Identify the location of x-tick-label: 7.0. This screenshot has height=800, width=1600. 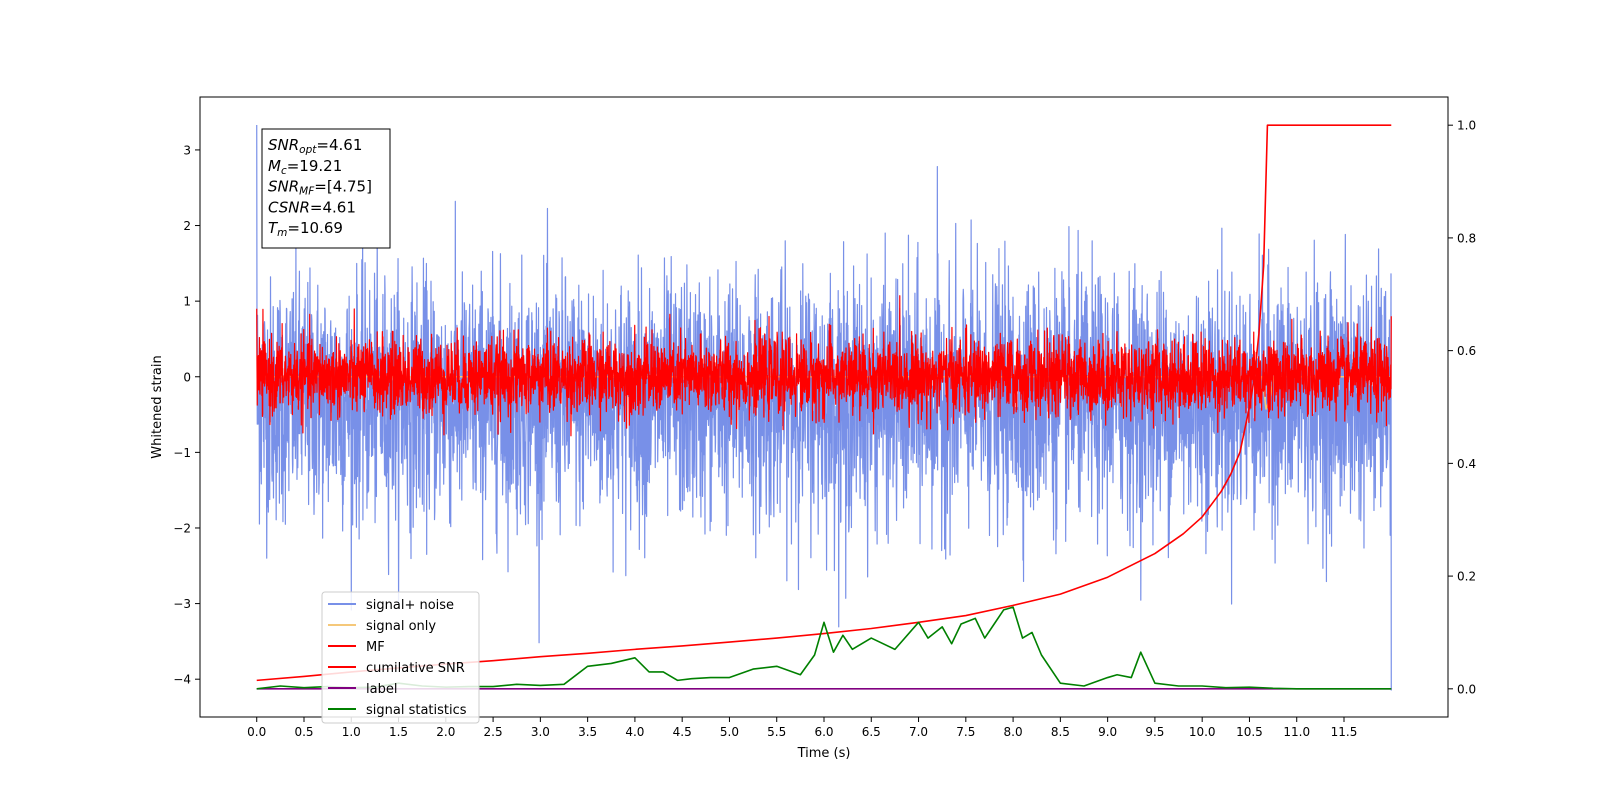
(918, 732).